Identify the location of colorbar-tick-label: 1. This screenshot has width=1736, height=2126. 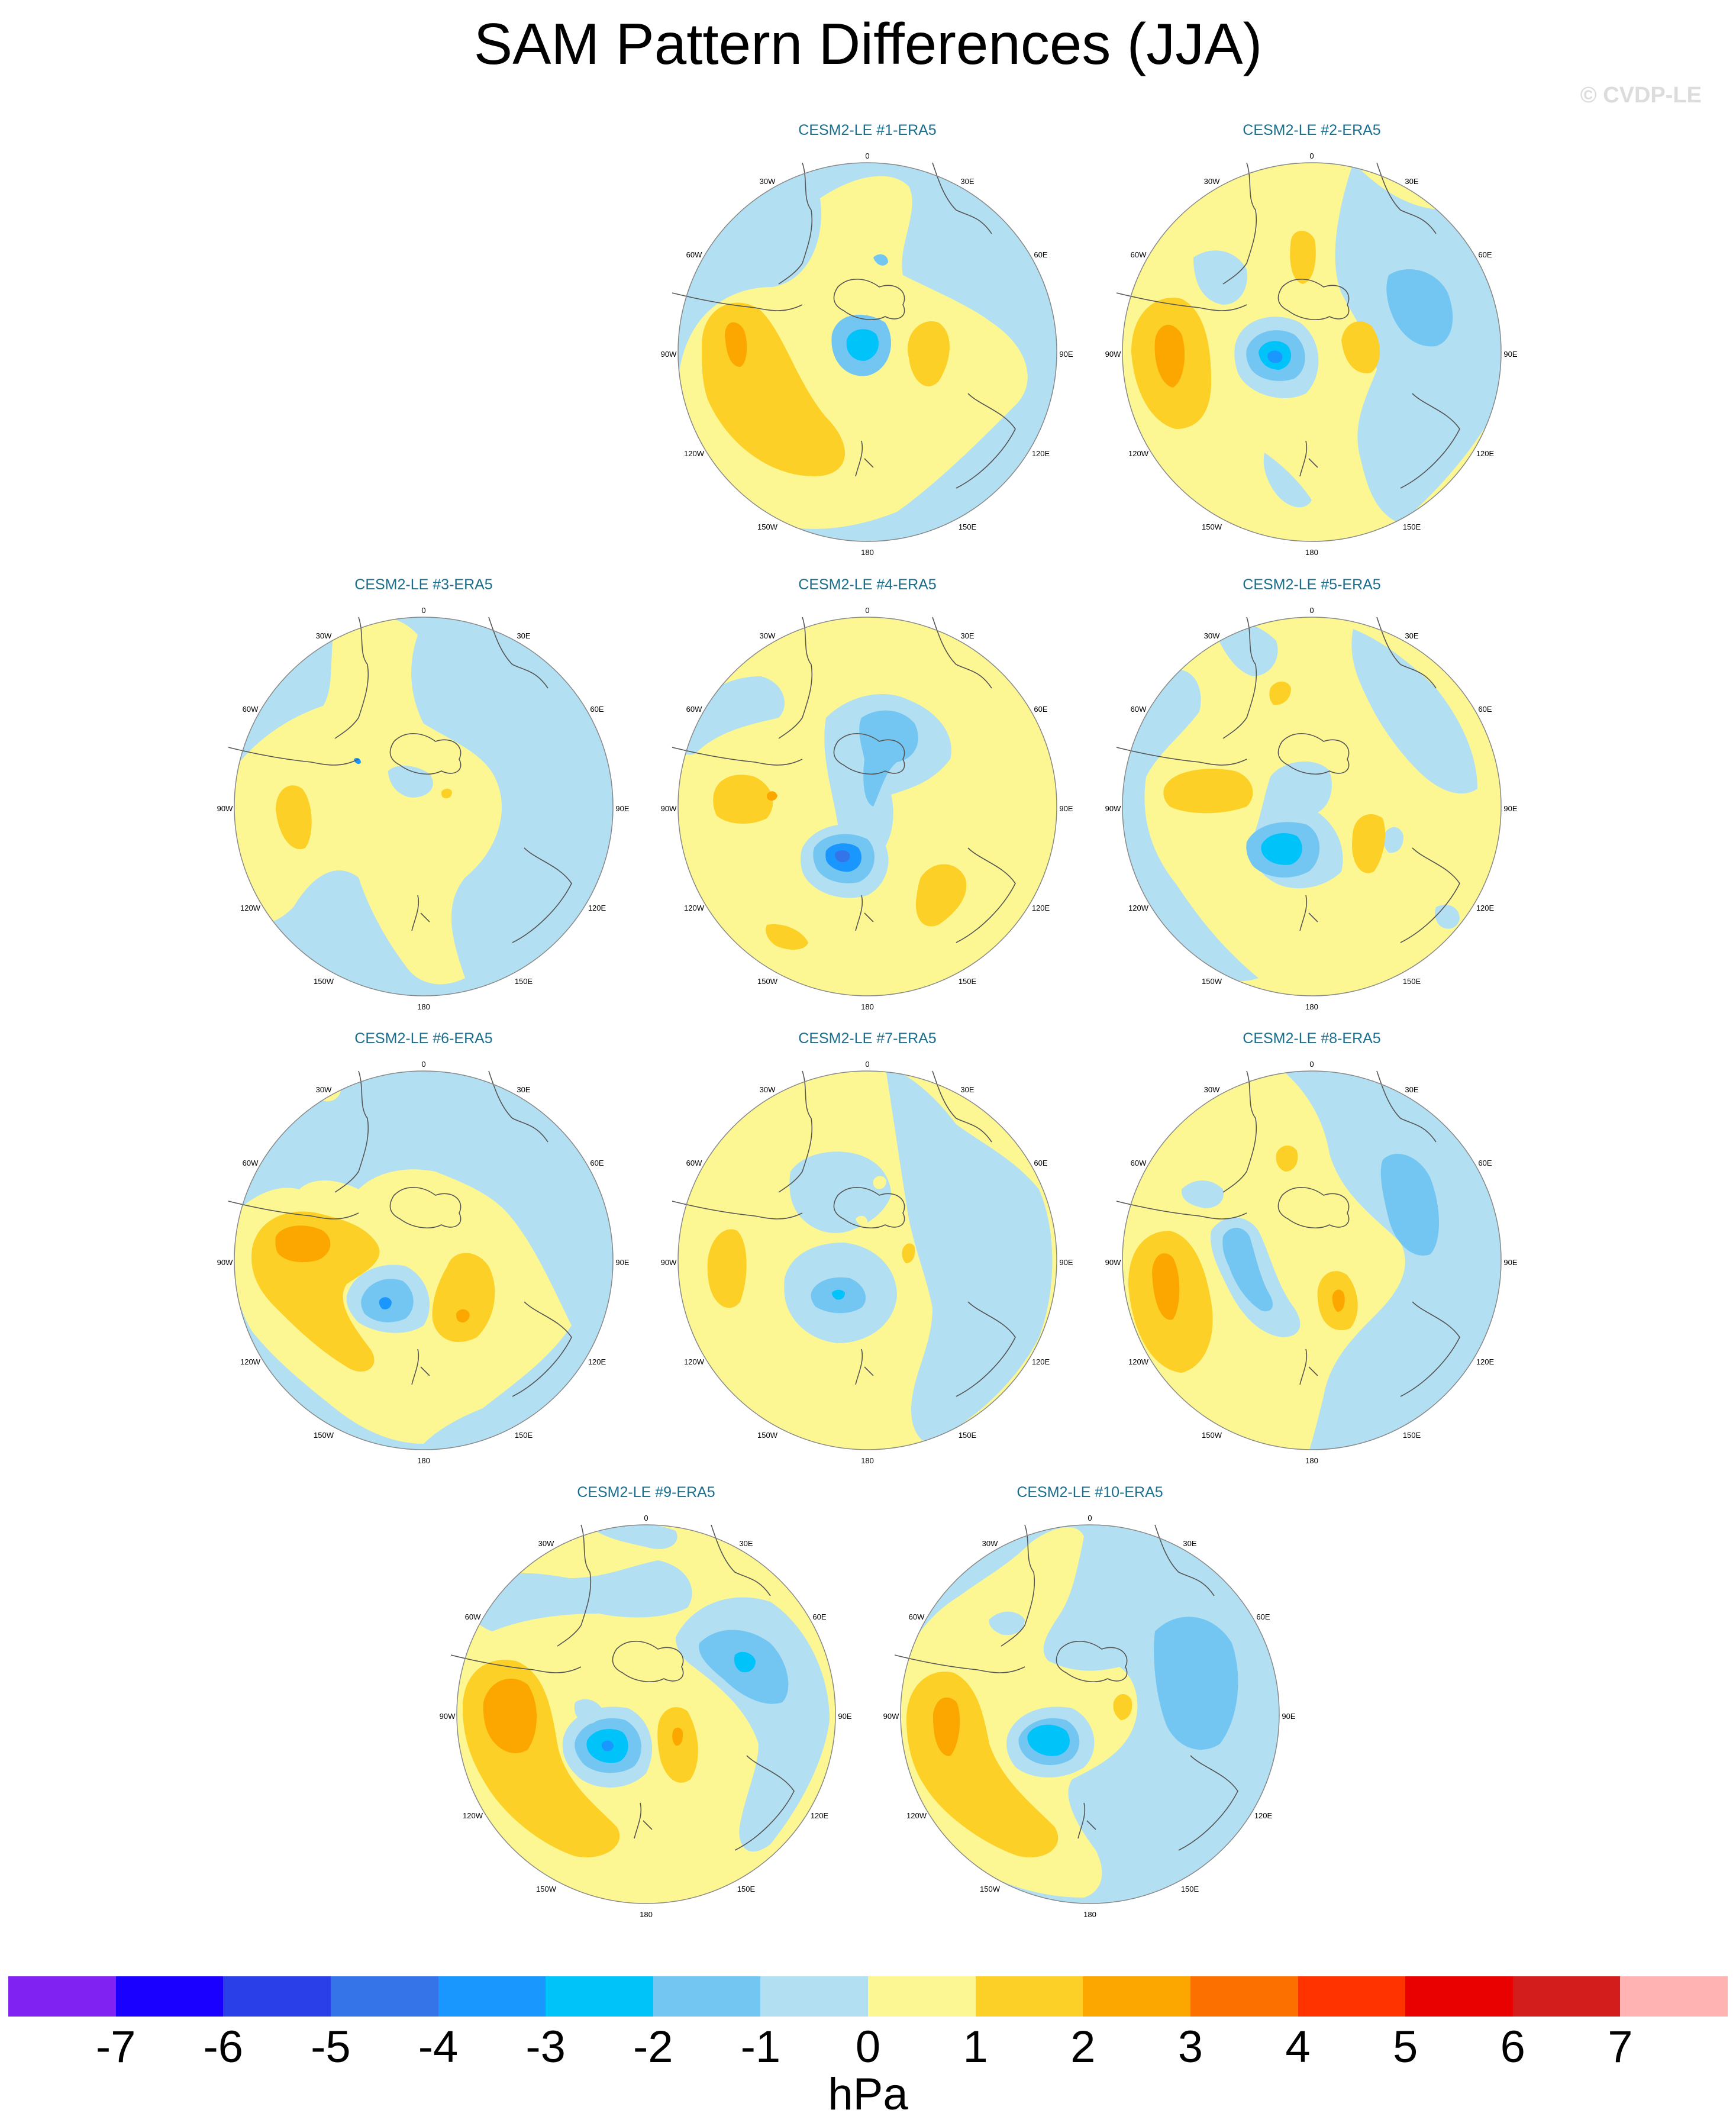
(975, 2047).